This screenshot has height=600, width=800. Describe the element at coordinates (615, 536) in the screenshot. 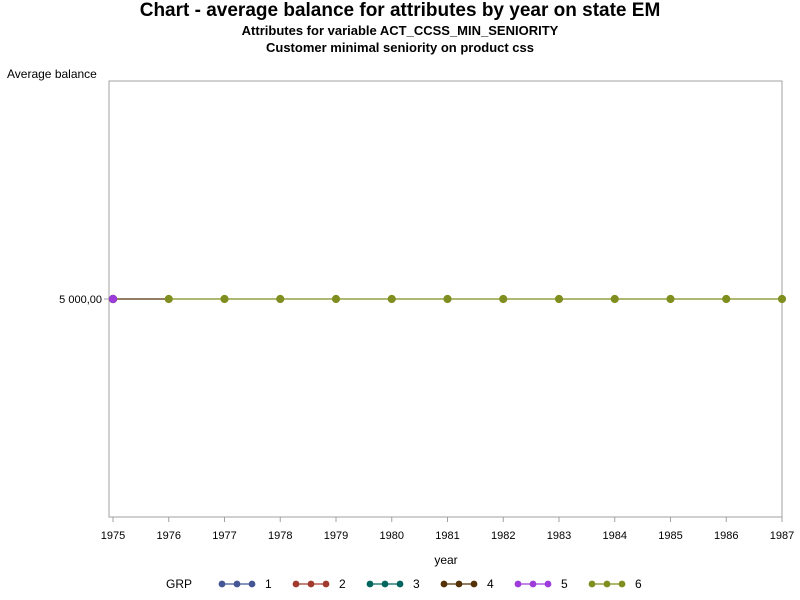

I see `x-tick-label: 1984` at that location.